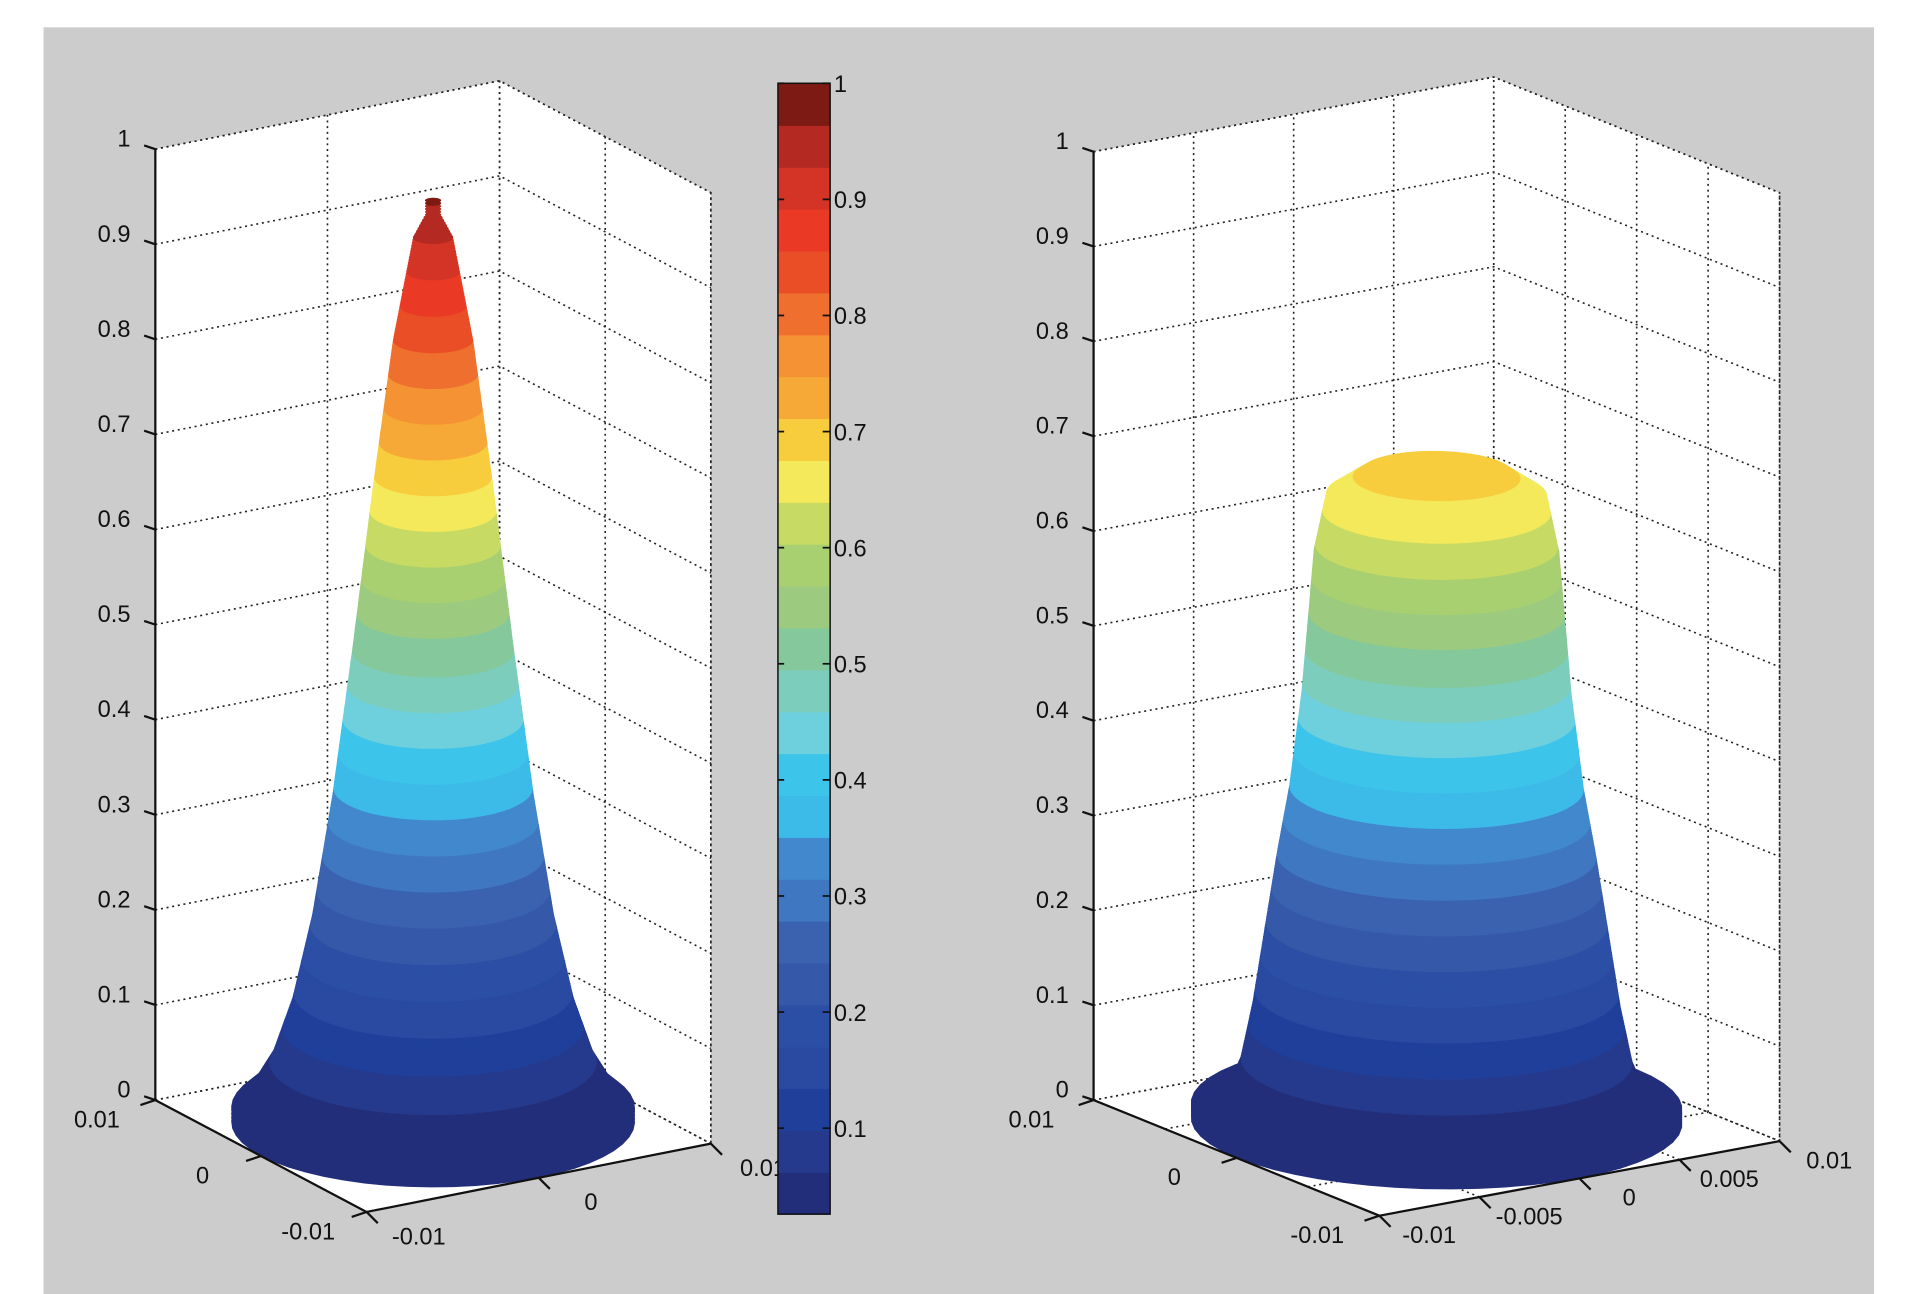 Image resolution: width=1920 pixels, height=1294 pixels. Describe the element at coordinates (1829, 1161) in the screenshot. I see `x-tick-label: 0.01` at that location.